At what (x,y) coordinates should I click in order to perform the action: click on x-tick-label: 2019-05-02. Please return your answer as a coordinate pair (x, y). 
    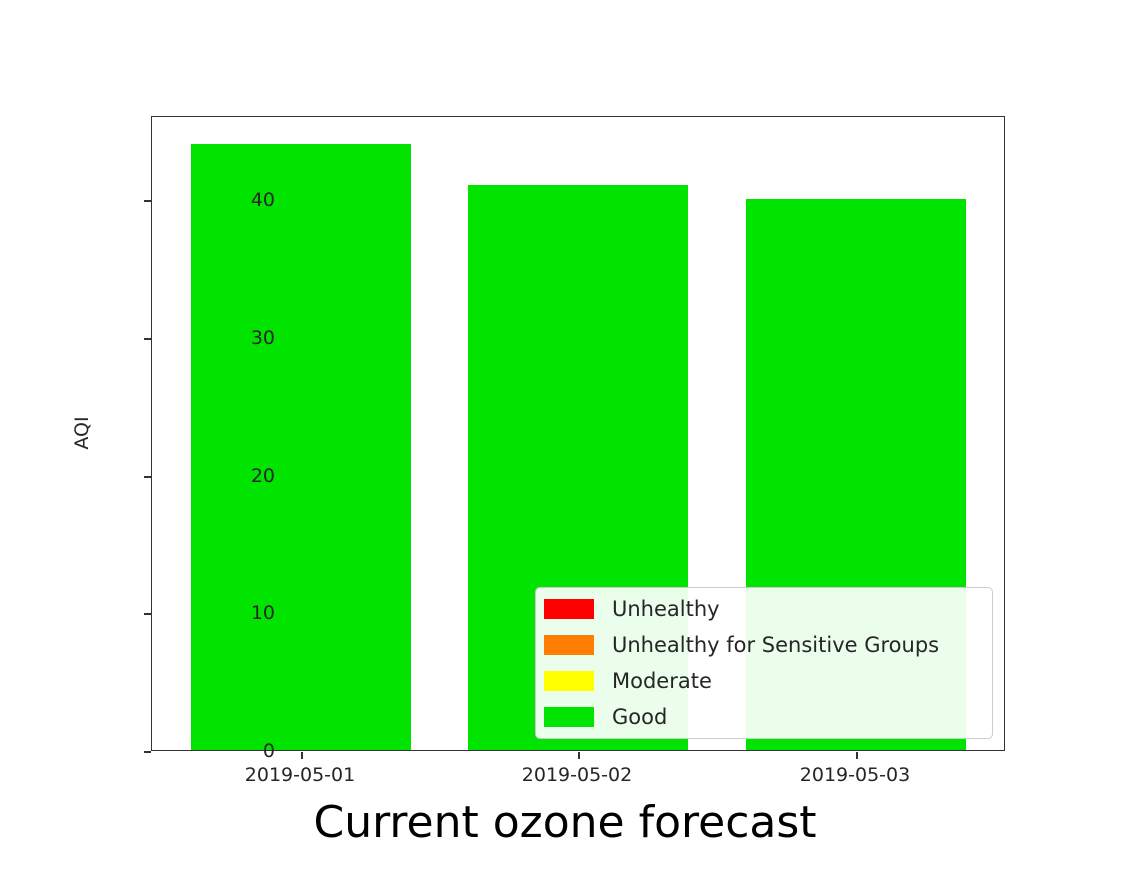
    Looking at the image, I should click on (577, 775).